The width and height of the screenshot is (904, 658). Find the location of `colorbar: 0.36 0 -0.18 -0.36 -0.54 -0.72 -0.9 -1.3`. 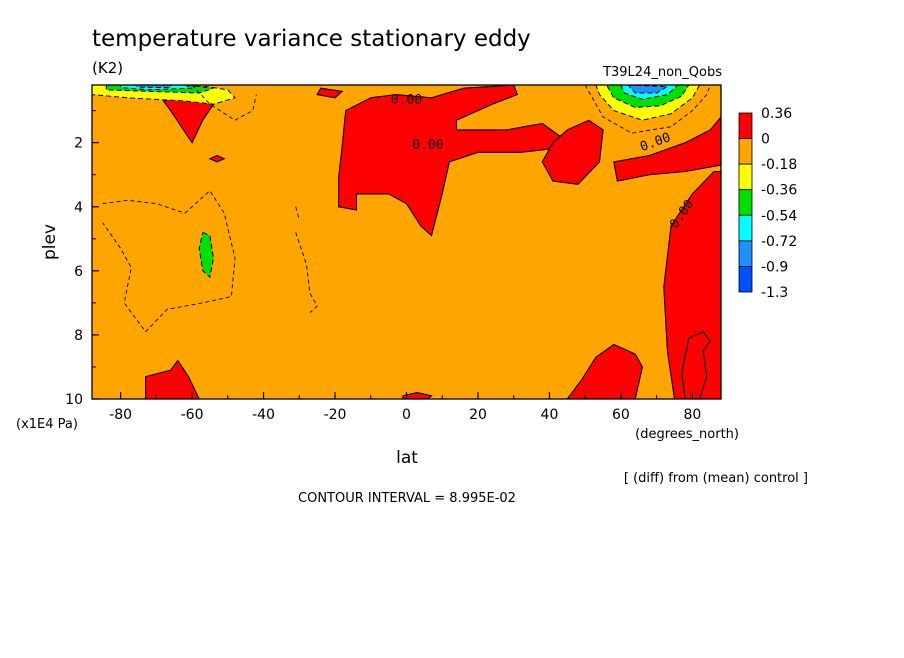

colorbar: 0.36 0 -0.18 -0.36 -0.54 -0.72 -0.9 -1.3 is located at coordinates (767, 203).